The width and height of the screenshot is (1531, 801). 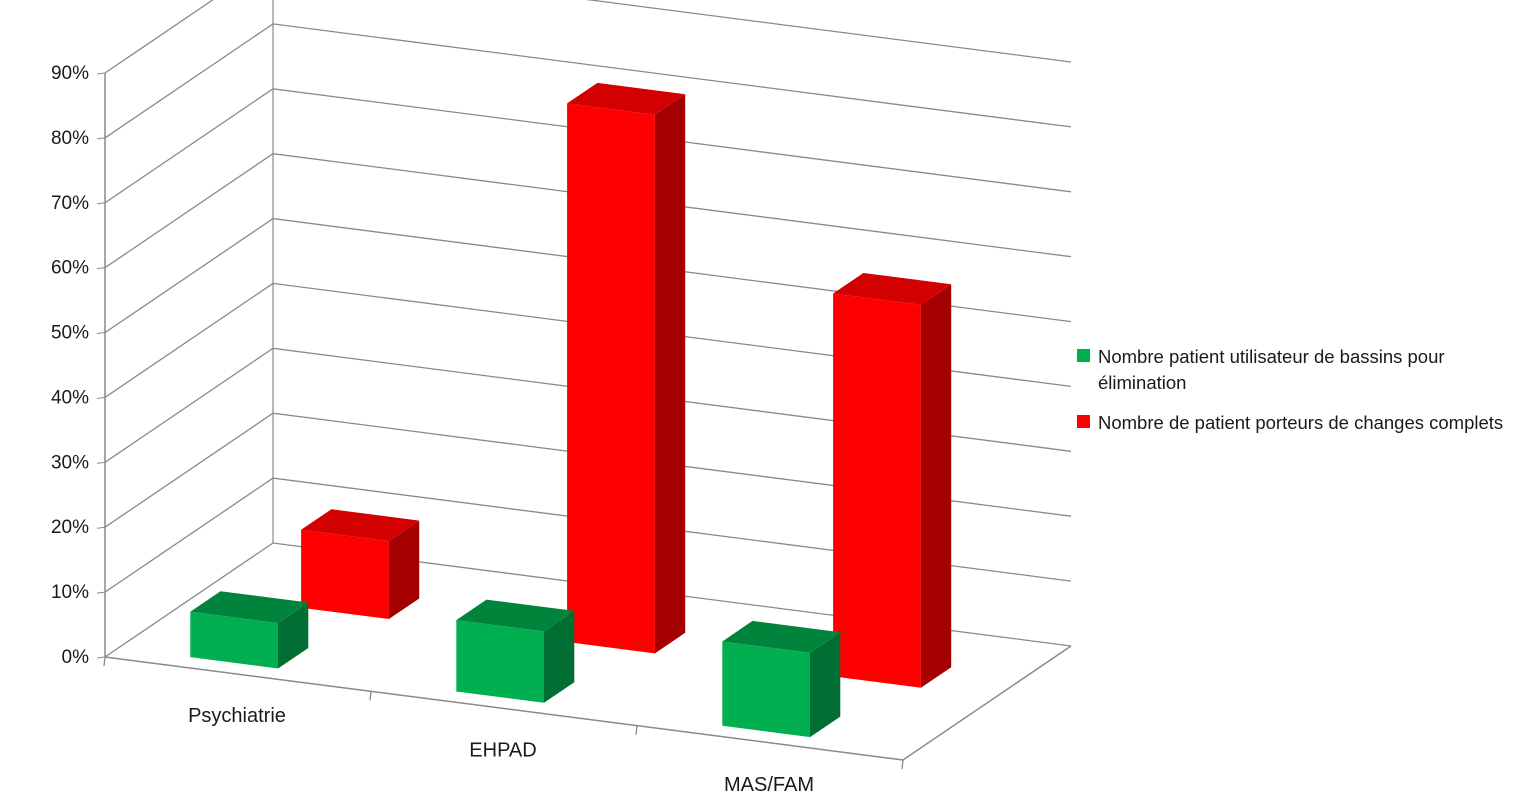 I want to click on y-tick-label: 40%, so click(x=70, y=397).